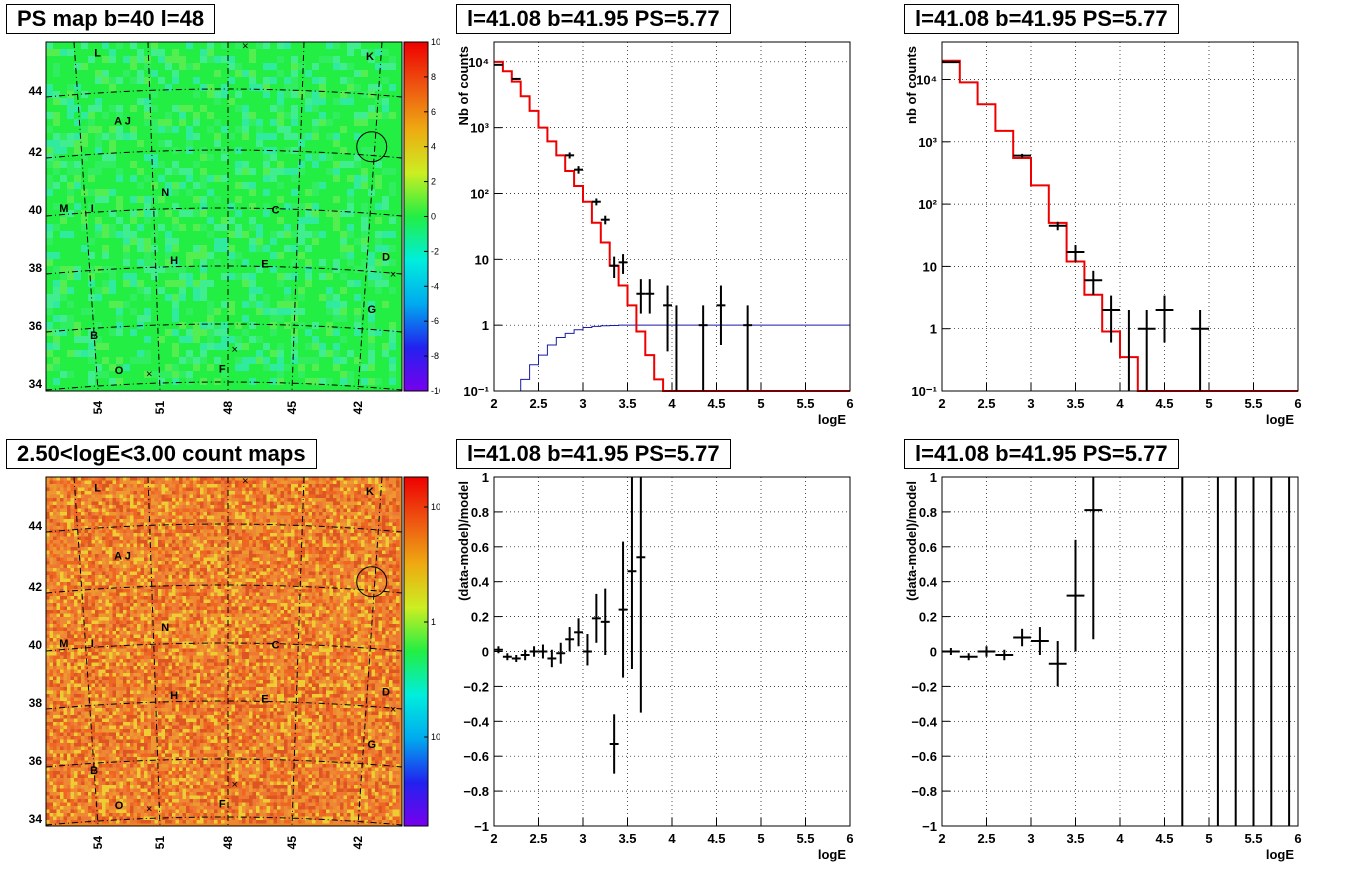  I want to click on colorbar-tick-label: -10, so click(435, 391).